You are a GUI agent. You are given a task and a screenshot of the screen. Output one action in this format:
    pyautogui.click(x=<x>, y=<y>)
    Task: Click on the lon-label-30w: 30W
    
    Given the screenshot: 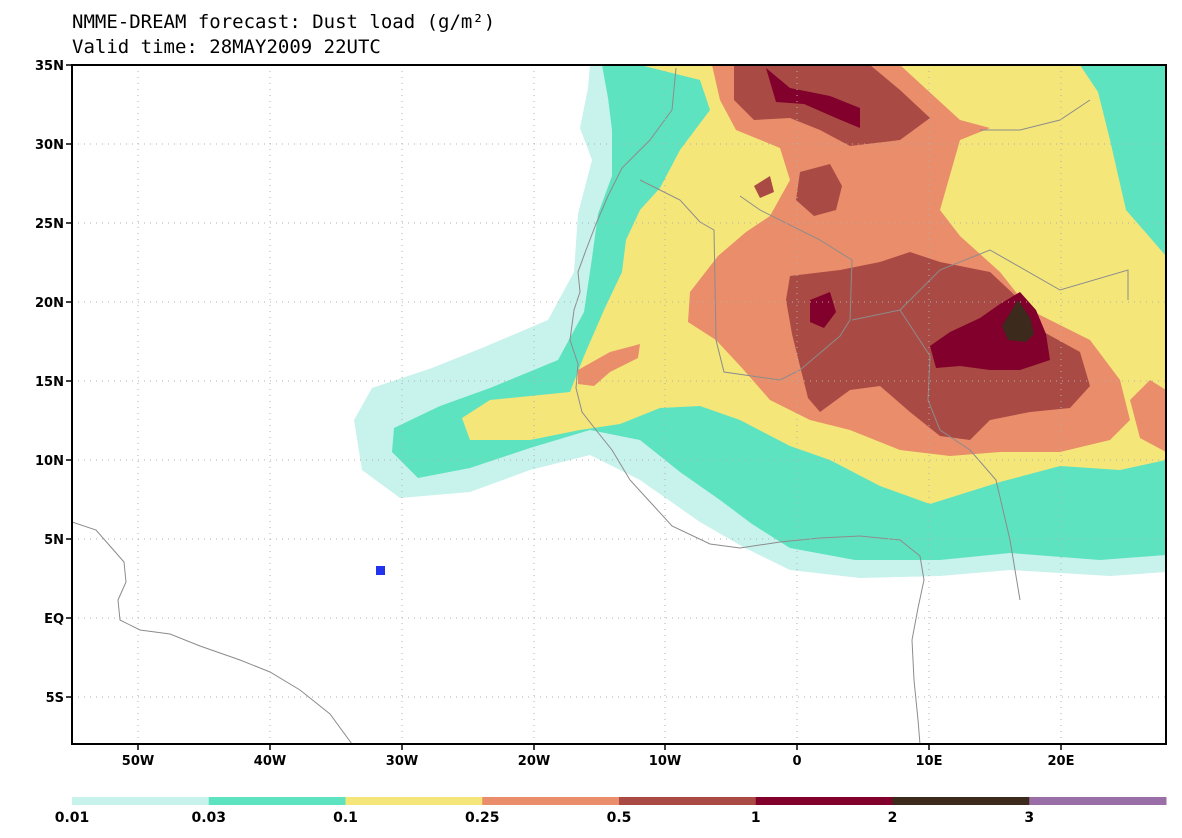 What is the action you would take?
    pyautogui.click(x=402, y=761)
    